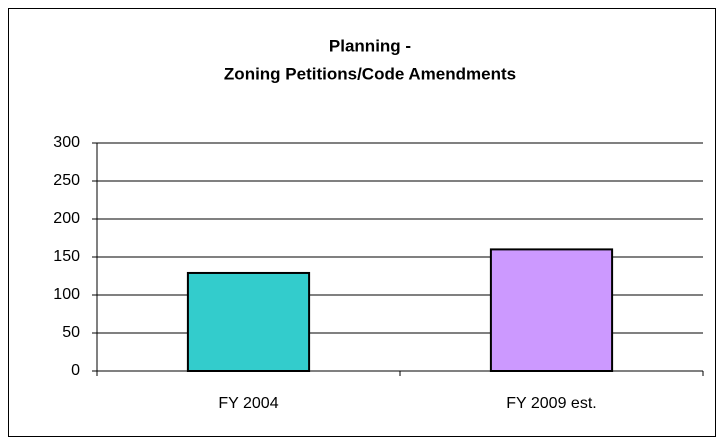 The height and width of the screenshot is (445, 724). Describe the element at coordinates (71, 332) in the screenshot. I see `y-tick-label: 50` at that location.